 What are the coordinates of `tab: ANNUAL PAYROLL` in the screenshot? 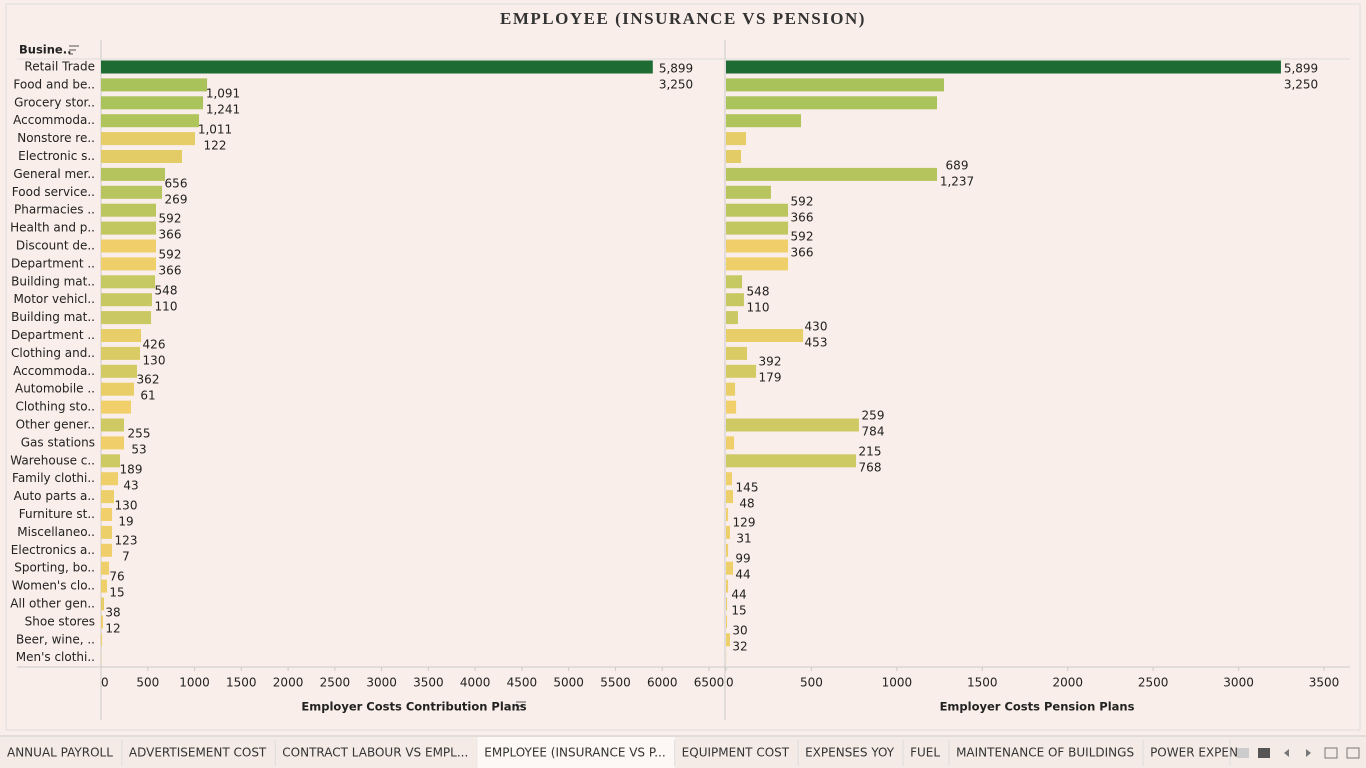 It's located at (60, 753).